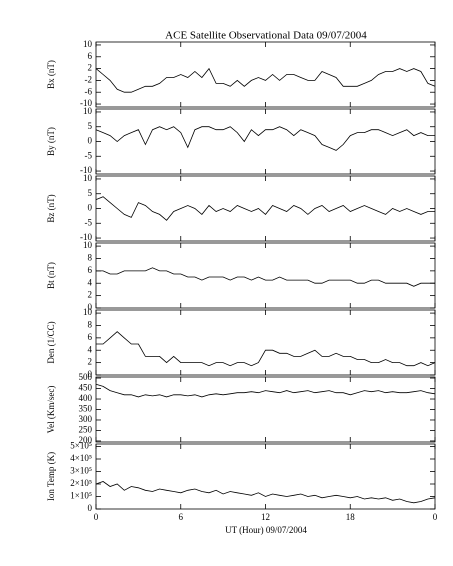 The height and width of the screenshot is (566, 453). What do you see at coordinates (51, 342) in the screenshot?
I see `y-axis-label: Den (1/CC)` at bounding box center [51, 342].